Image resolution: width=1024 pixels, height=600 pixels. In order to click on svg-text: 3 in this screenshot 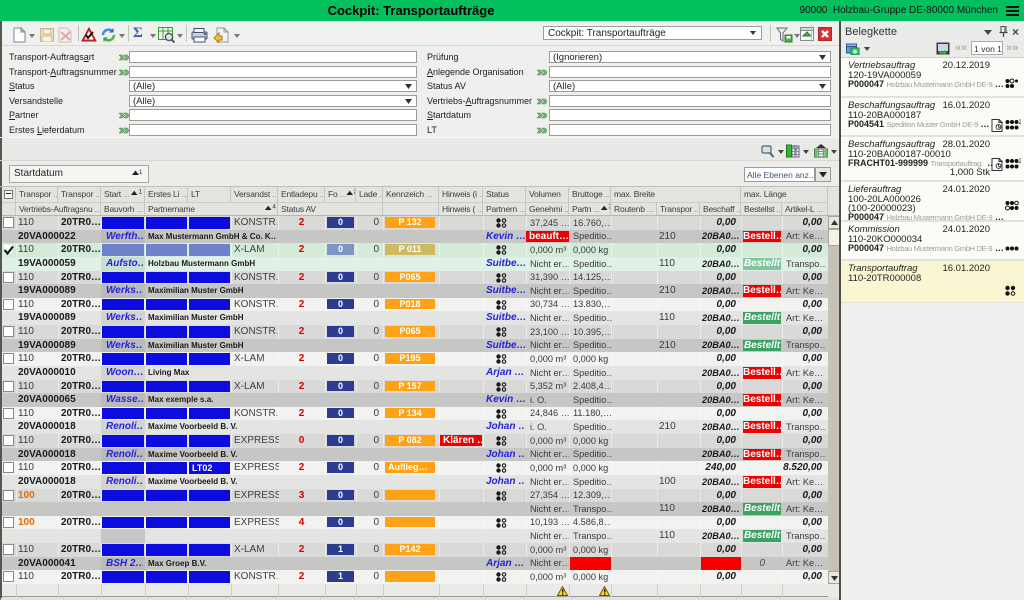, I will do `click(609, 208)`.